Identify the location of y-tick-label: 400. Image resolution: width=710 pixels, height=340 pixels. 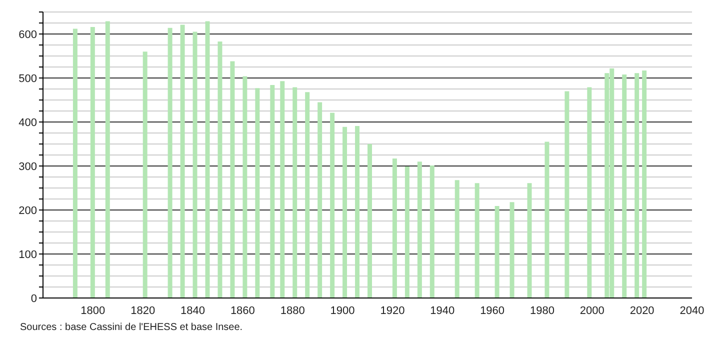
(27, 122).